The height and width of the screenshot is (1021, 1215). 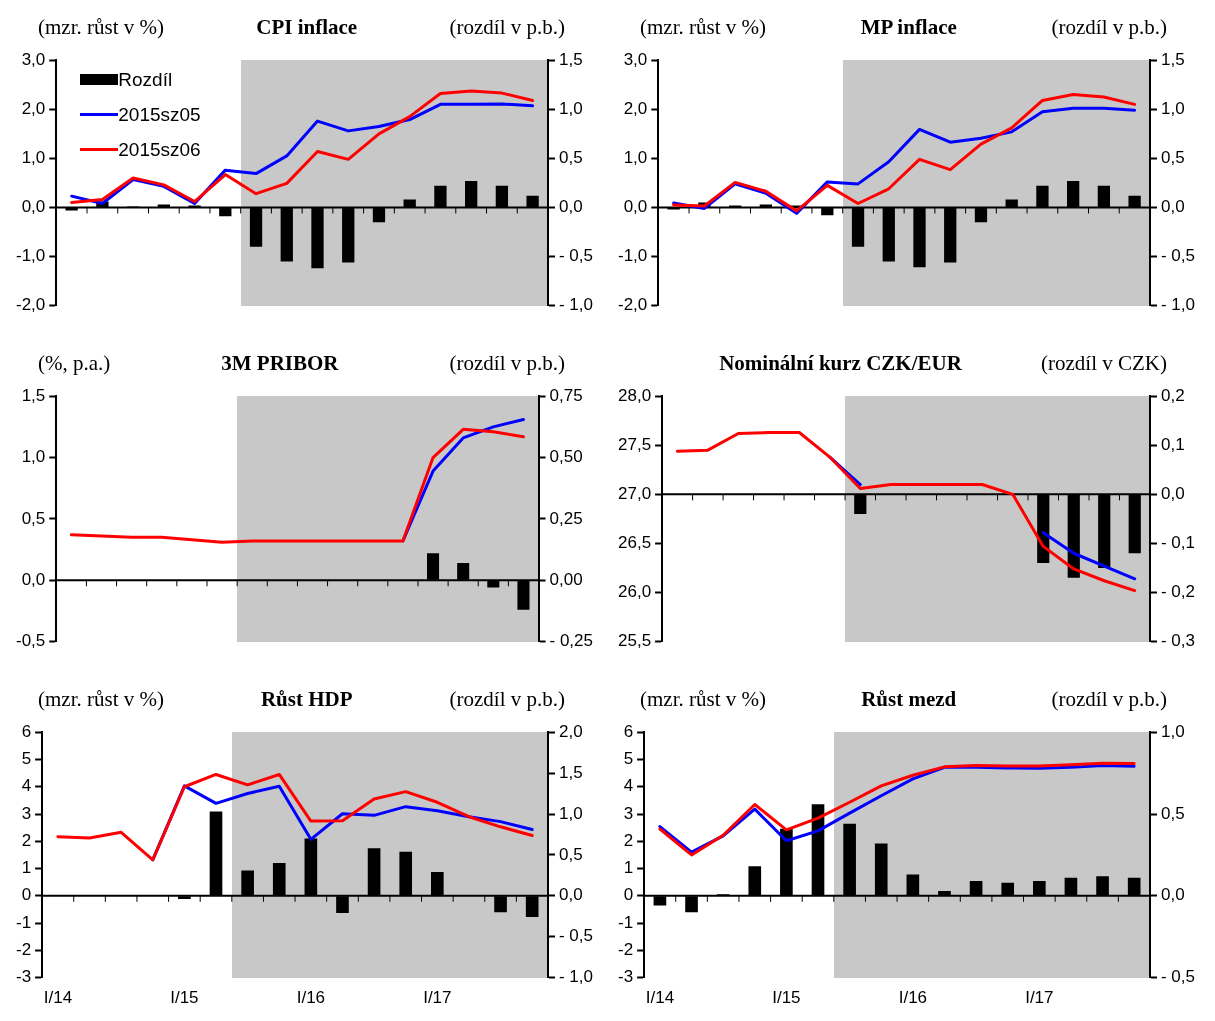 I want to click on y2-tick-label: 0,25, so click(x=566, y=518).